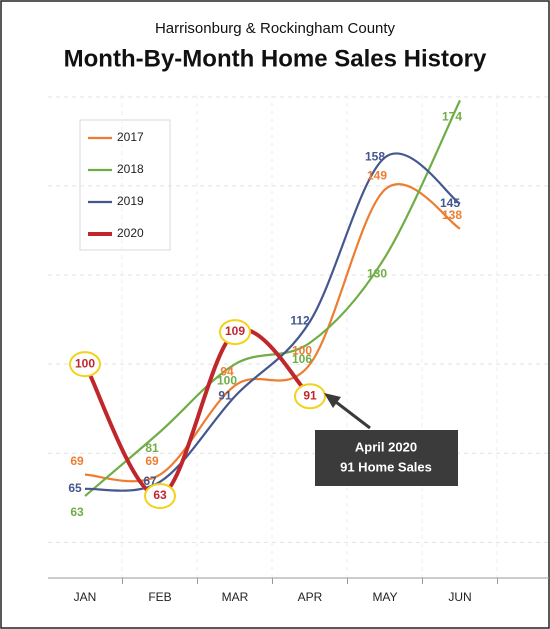 The image size is (550, 629). Describe the element at coordinates (159, 597) in the screenshot. I see `x-tick-label: FEB` at that location.